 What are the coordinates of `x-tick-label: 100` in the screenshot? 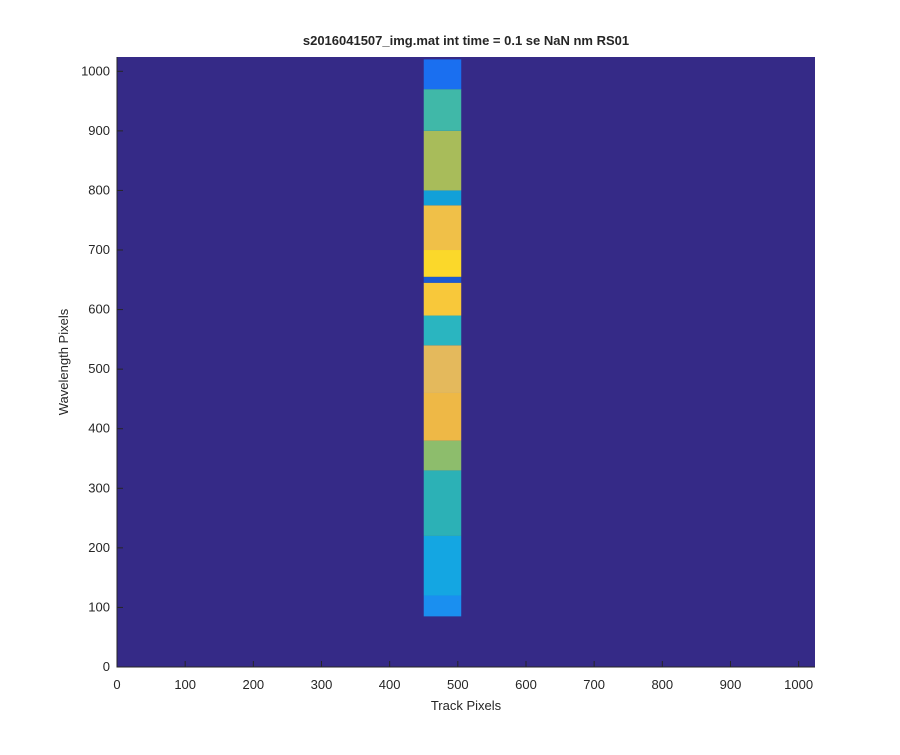 It's located at (185, 684).